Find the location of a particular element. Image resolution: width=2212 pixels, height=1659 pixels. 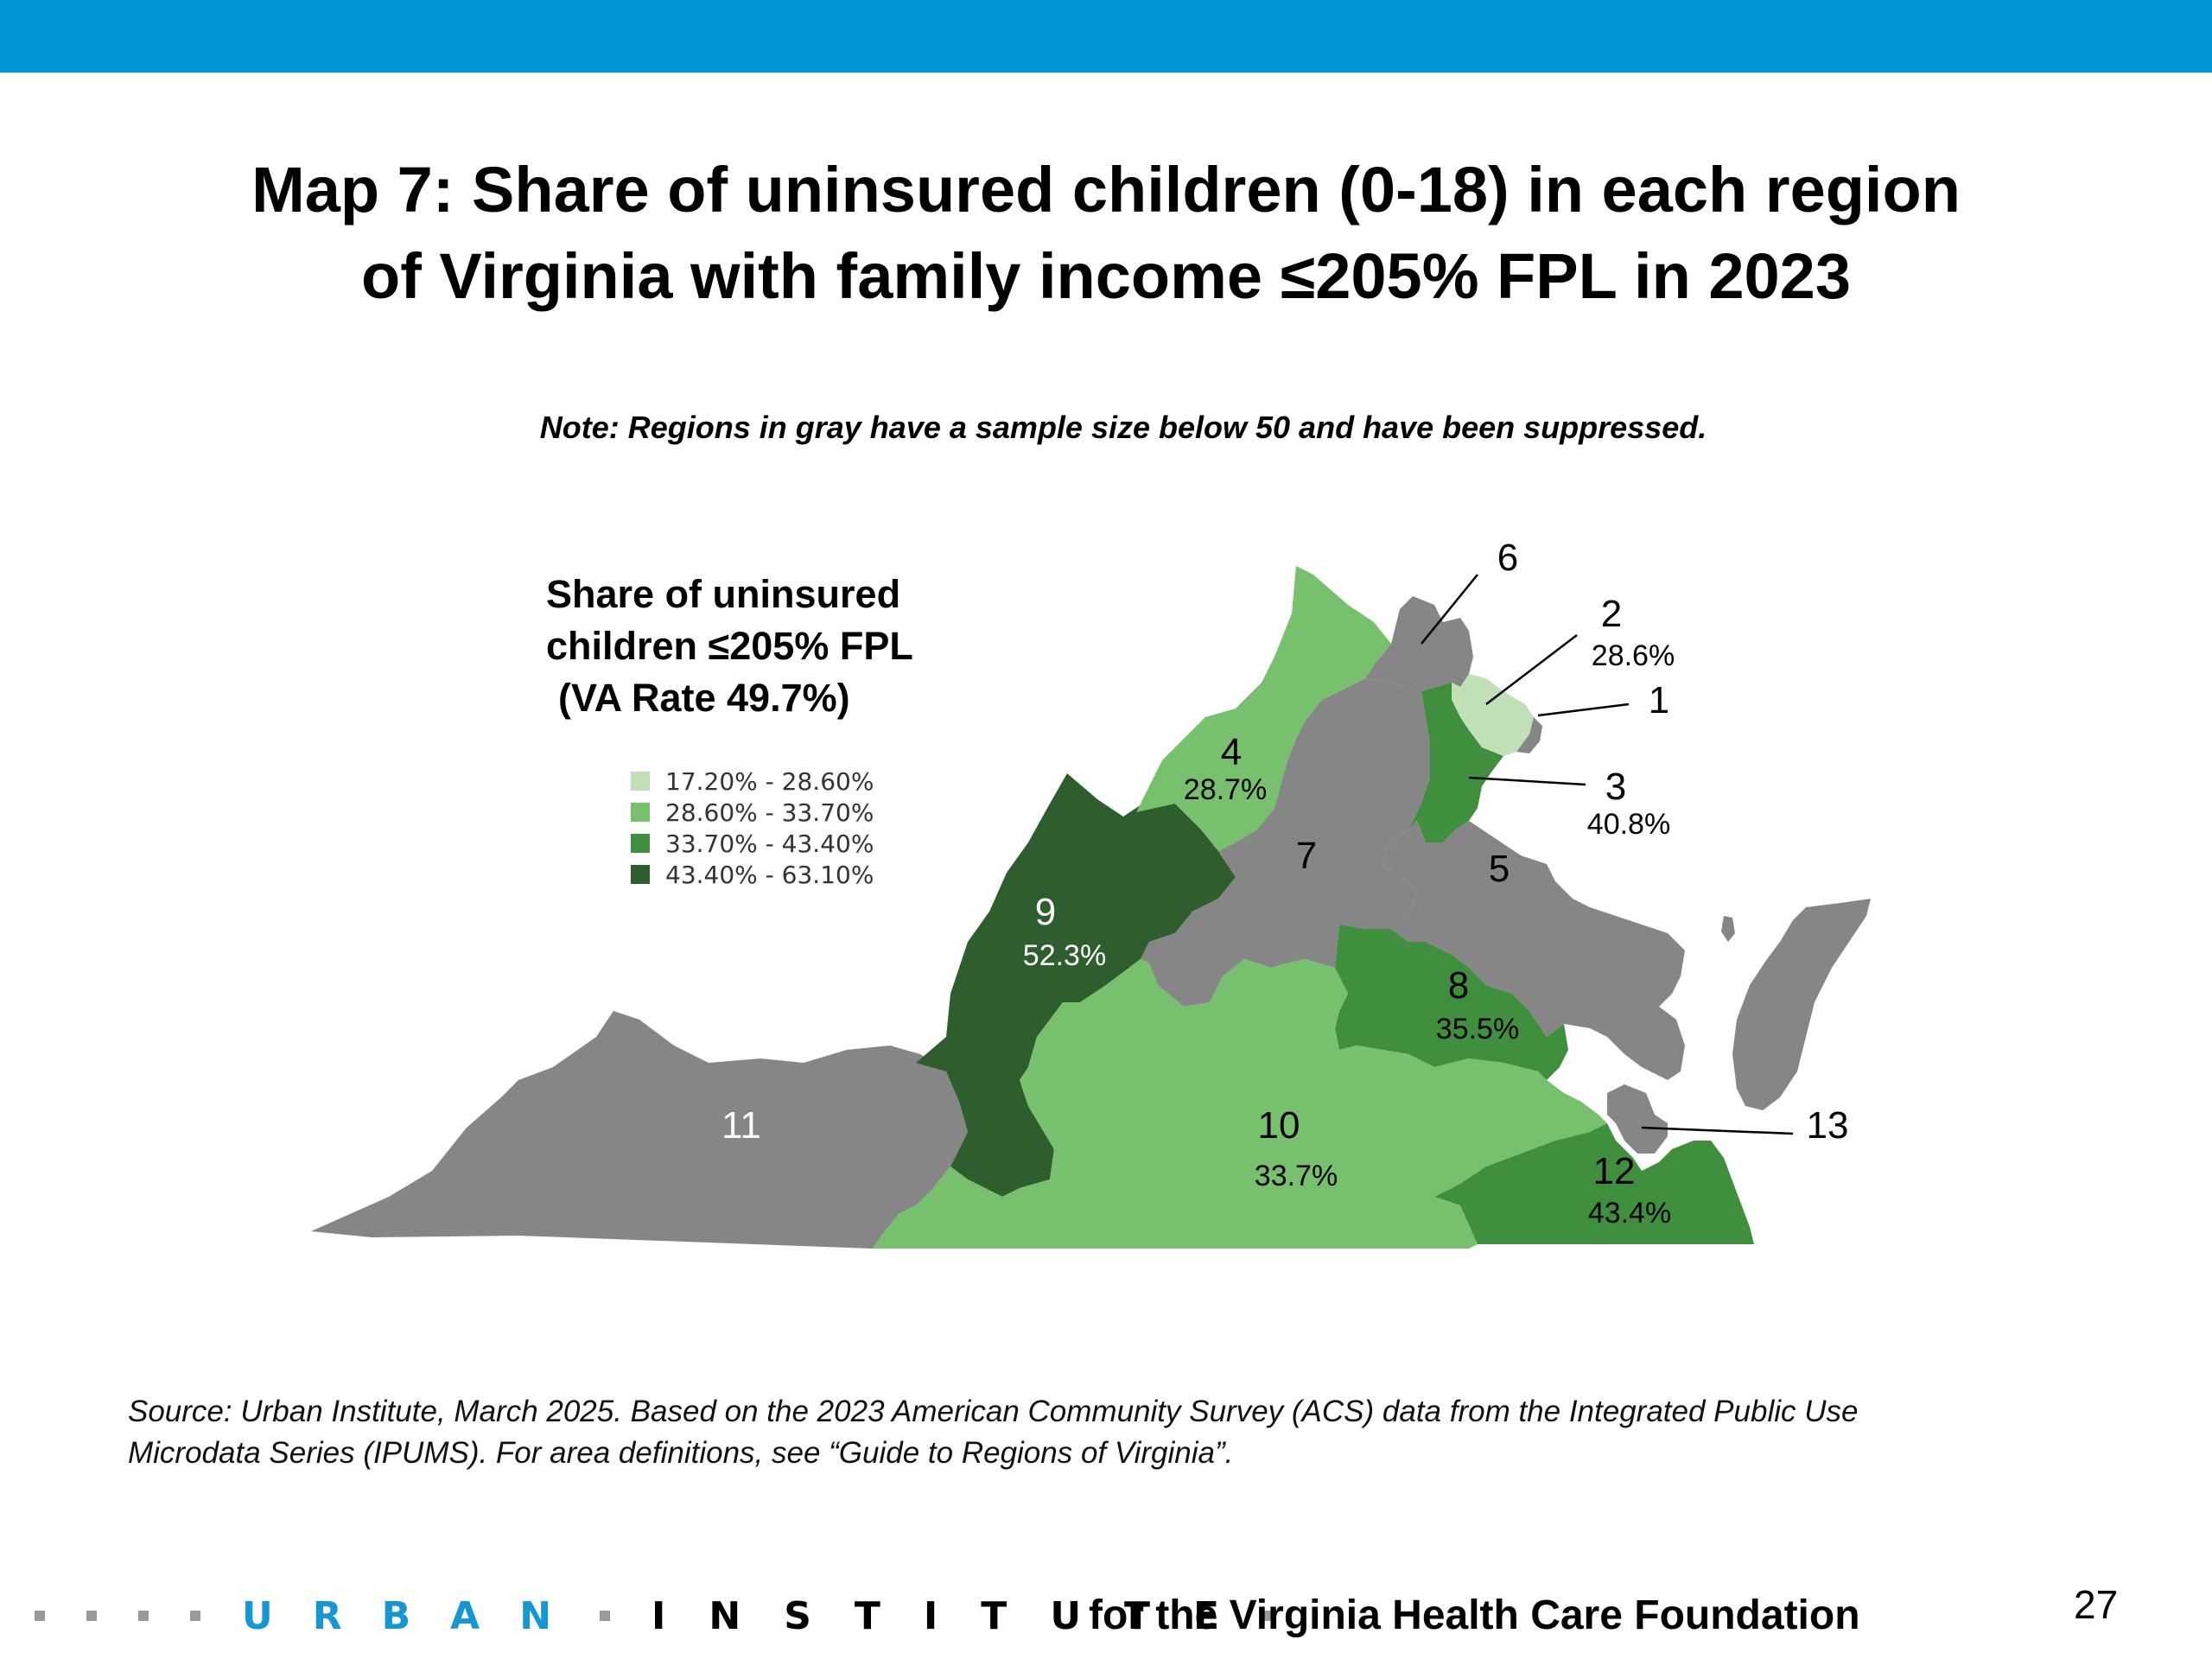

legend-label: 28.60% - 33.70% is located at coordinates (769, 812).